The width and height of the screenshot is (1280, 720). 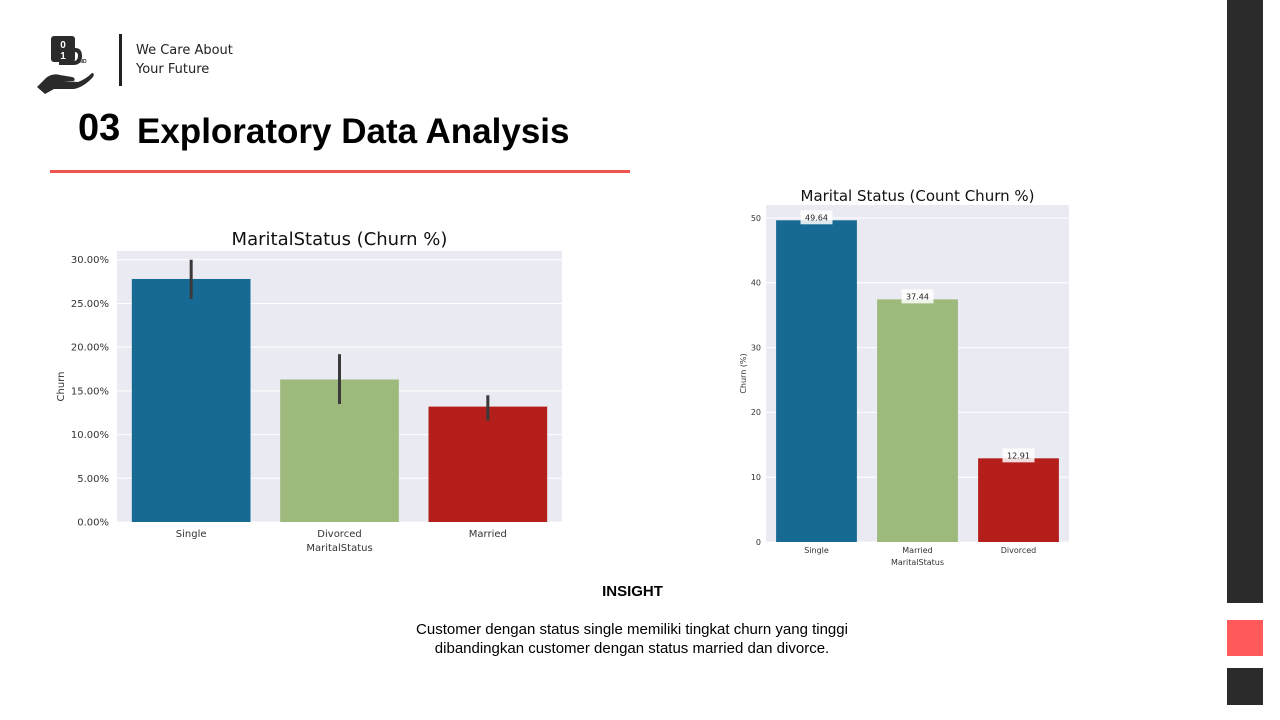 What do you see at coordinates (90, 304) in the screenshot?
I see `chart1-ytick-label: 25.00%` at bounding box center [90, 304].